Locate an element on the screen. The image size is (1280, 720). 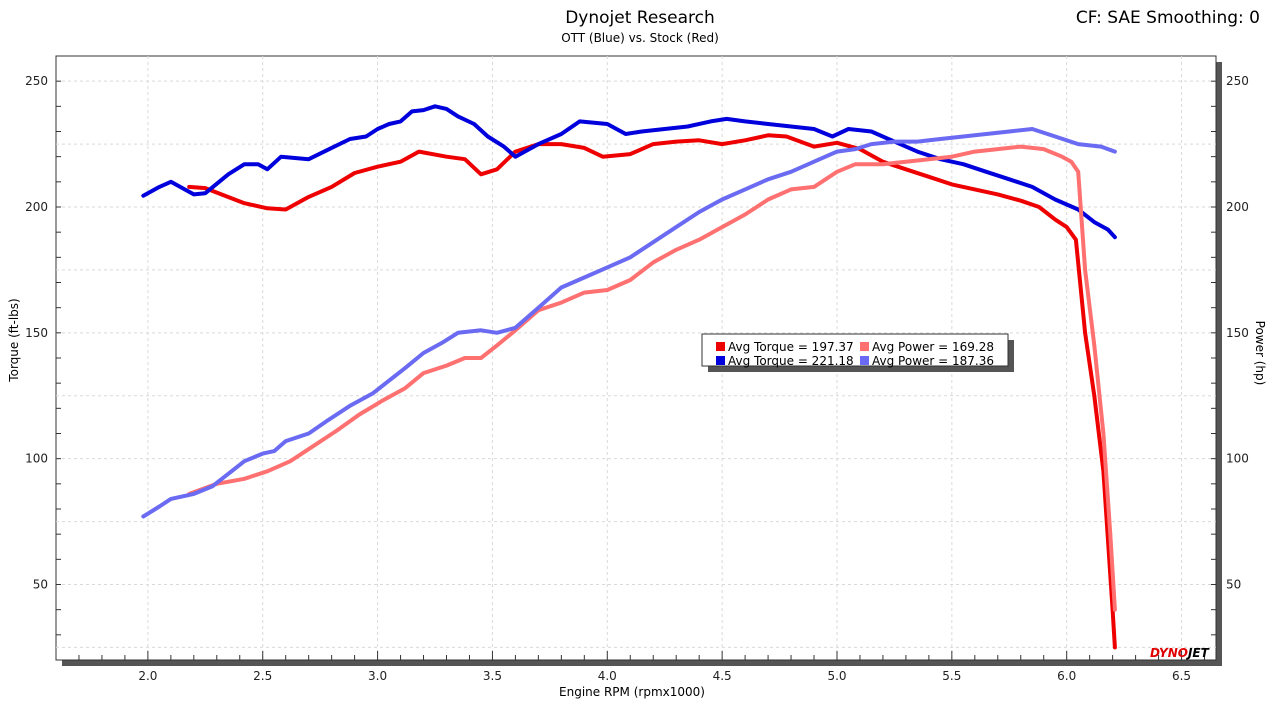
y-tick-label: 150 is located at coordinates (36, 333).